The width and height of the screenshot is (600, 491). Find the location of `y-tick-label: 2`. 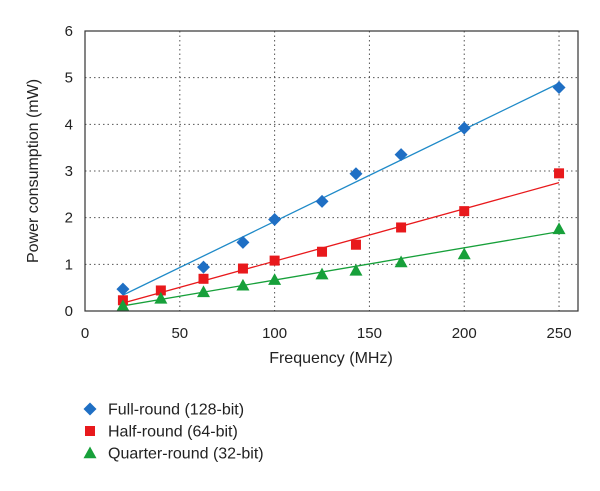

y-tick-label: 2 is located at coordinates (69, 218).